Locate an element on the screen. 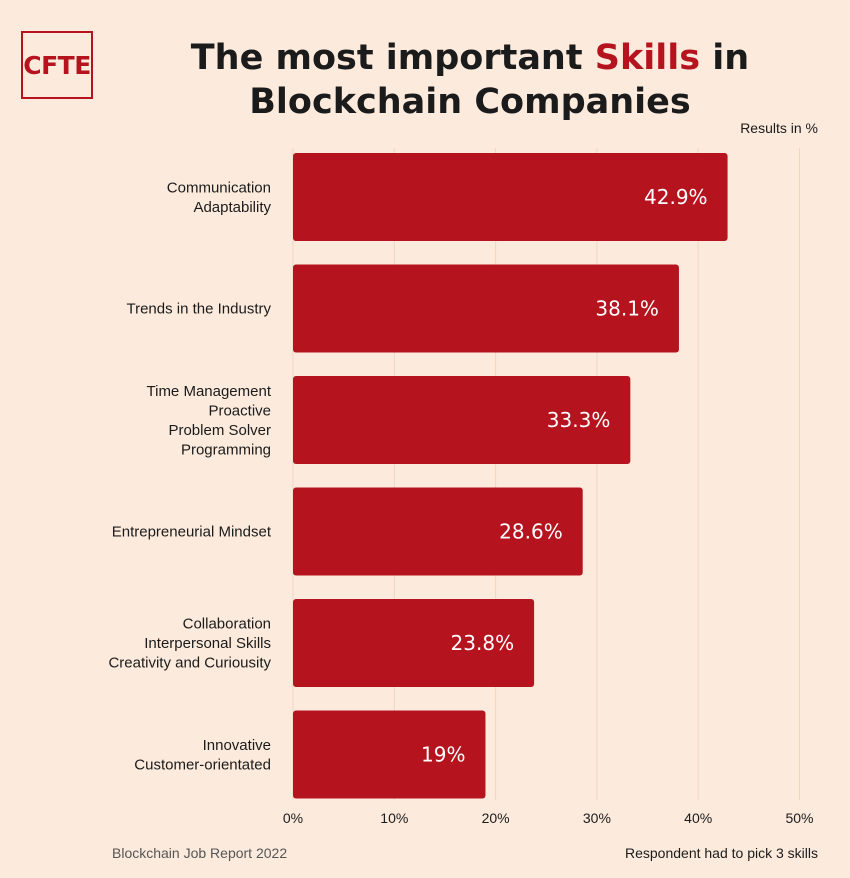 The width and height of the screenshot is (850, 878). x-tick-label: 50% is located at coordinates (799, 818).